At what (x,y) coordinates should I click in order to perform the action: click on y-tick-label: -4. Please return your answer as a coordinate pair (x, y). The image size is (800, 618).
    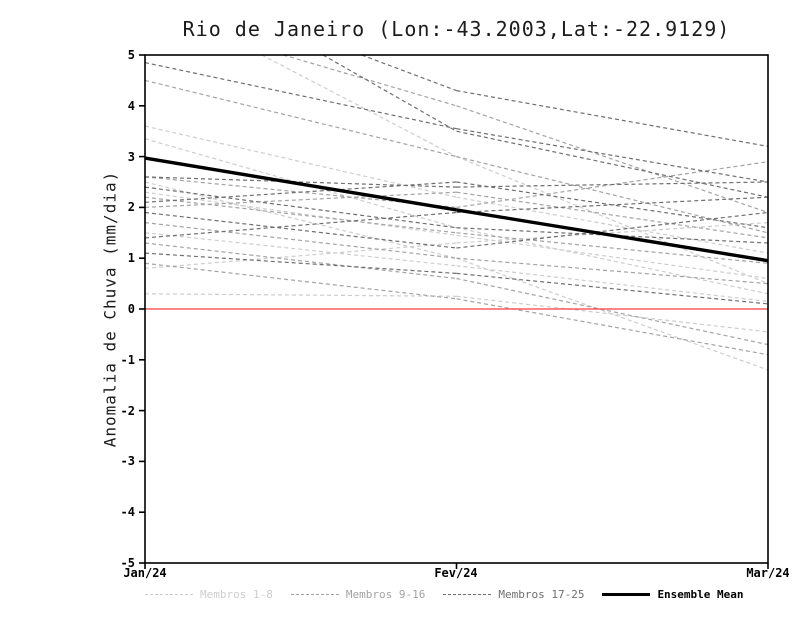
    Looking at the image, I should click on (127, 512).